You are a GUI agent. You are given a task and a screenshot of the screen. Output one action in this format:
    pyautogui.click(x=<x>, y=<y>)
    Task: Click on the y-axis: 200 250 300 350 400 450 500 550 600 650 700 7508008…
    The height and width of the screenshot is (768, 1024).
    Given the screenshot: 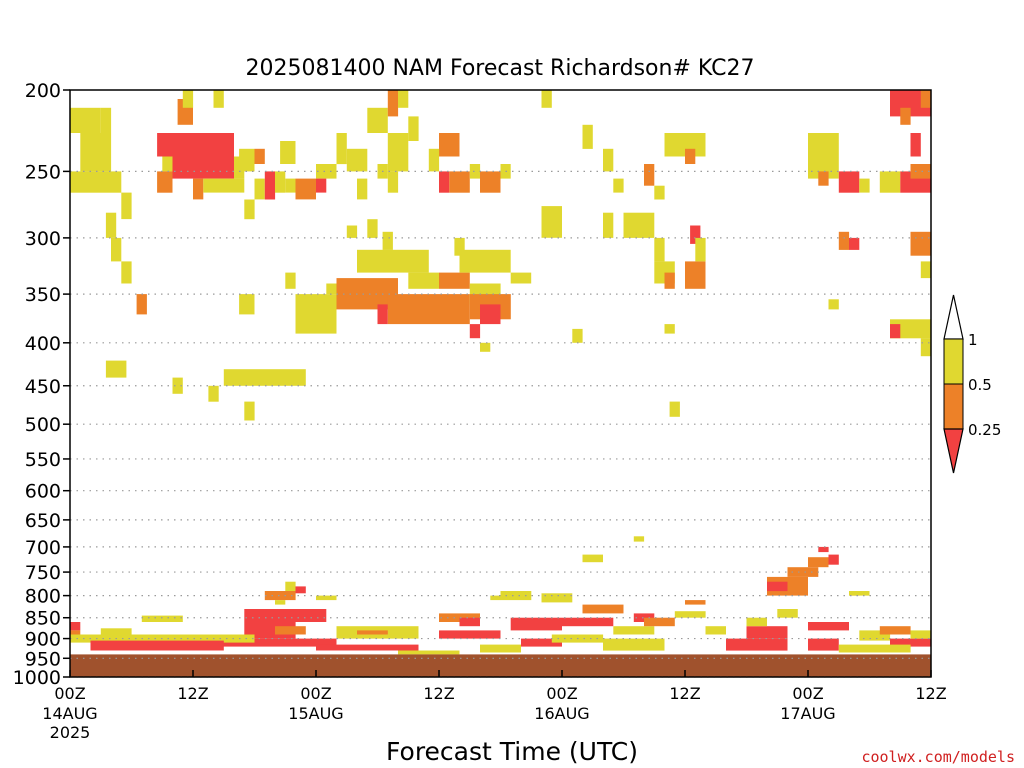 What is the action you would take?
    pyautogui.click(x=41, y=384)
    